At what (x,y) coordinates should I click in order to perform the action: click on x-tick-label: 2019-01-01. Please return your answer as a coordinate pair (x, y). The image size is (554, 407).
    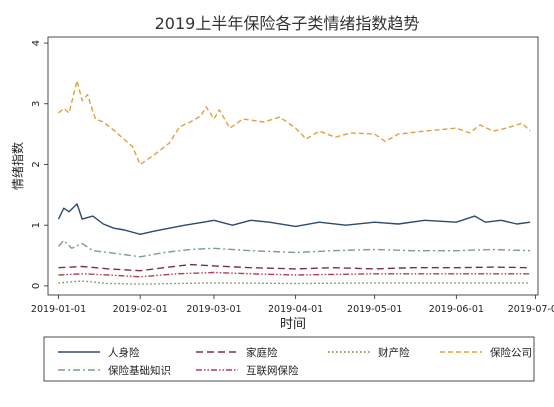
    Looking at the image, I should click on (58, 309).